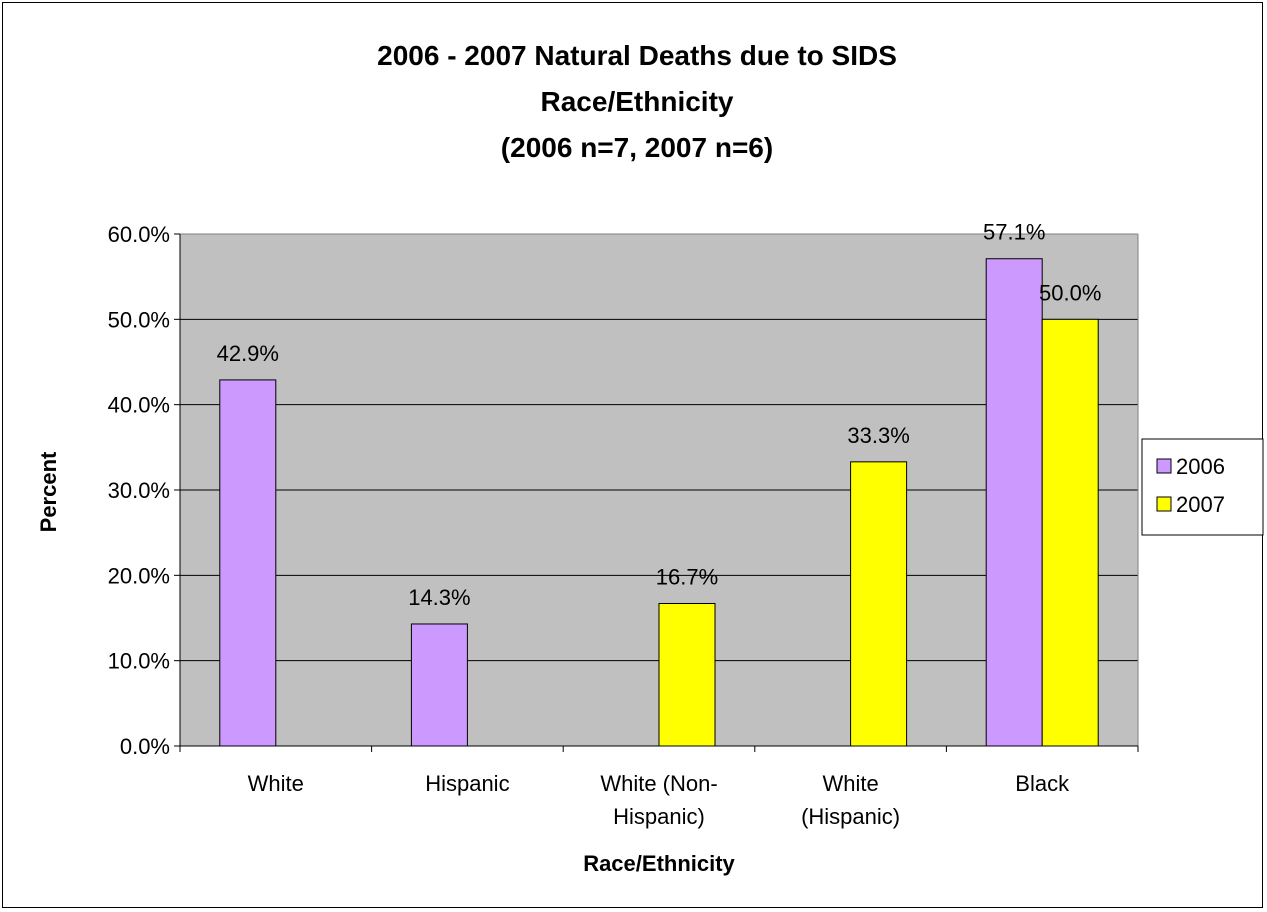  Describe the element at coordinates (139, 405) in the screenshot. I see `y-tick-label: 40.0%` at that location.